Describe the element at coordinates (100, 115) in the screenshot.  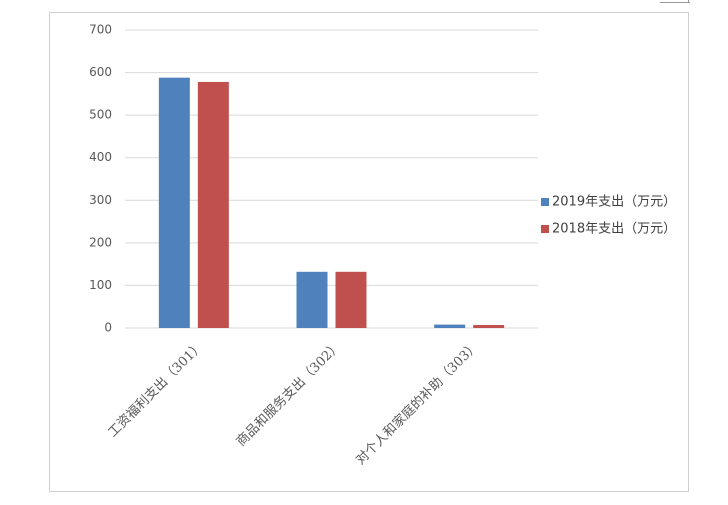
I see `y-tick-label: 500` at that location.